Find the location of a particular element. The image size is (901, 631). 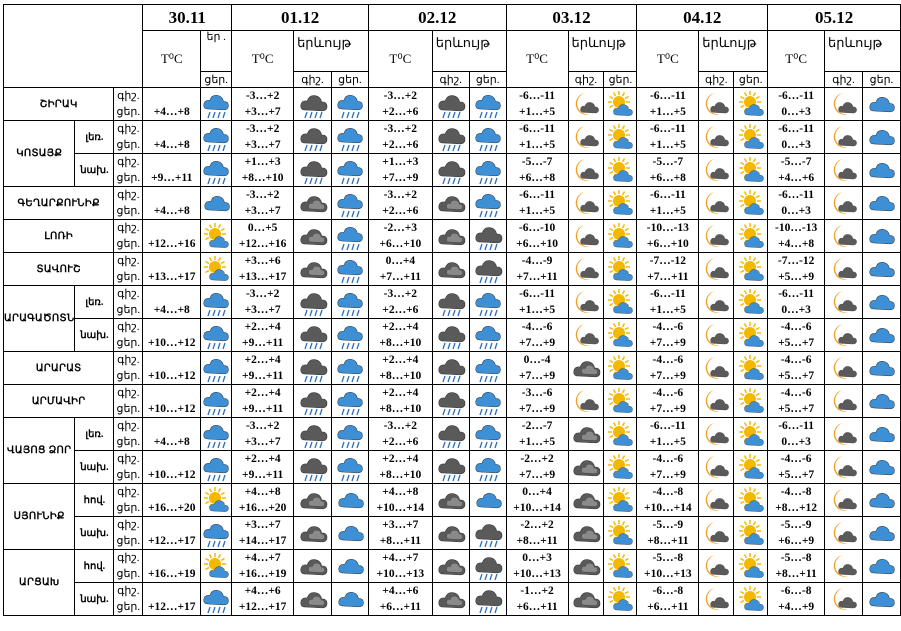

night-temperature: +1…+3 is located at coordinates (262, 162).